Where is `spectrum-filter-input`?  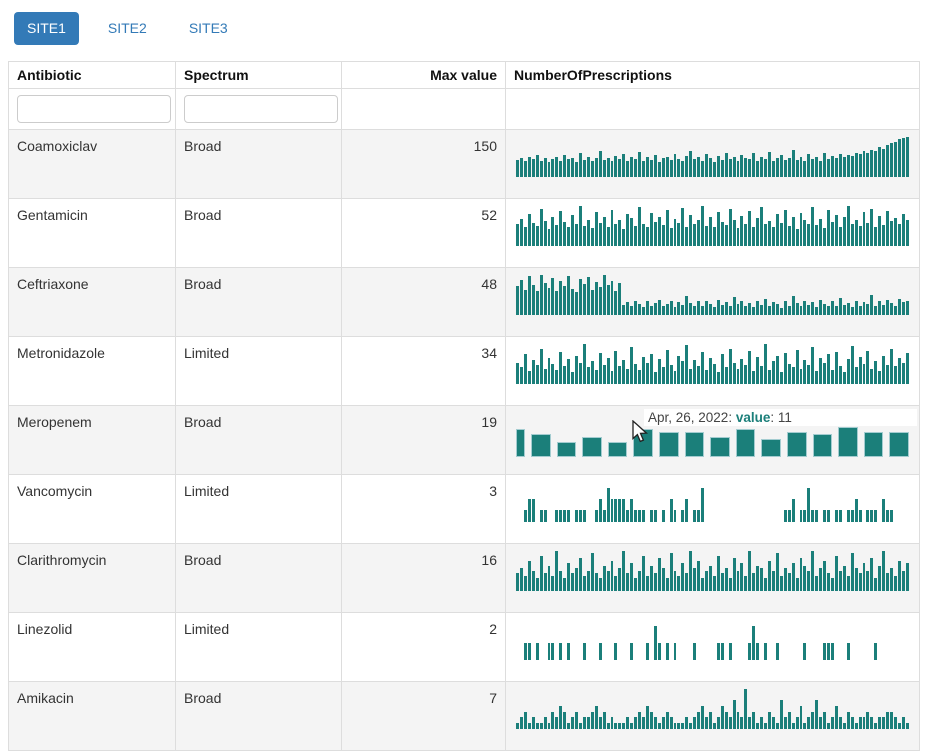 spectrum-filter-input is located at coordinates (261, 108).